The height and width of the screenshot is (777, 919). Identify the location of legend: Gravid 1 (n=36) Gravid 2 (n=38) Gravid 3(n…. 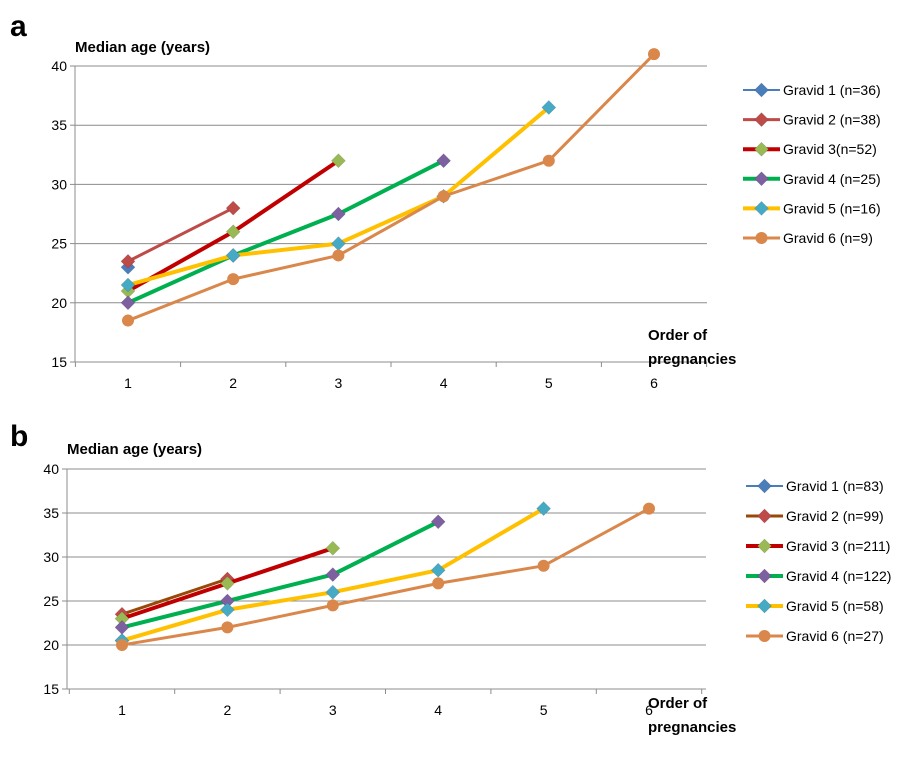
(812, 164).